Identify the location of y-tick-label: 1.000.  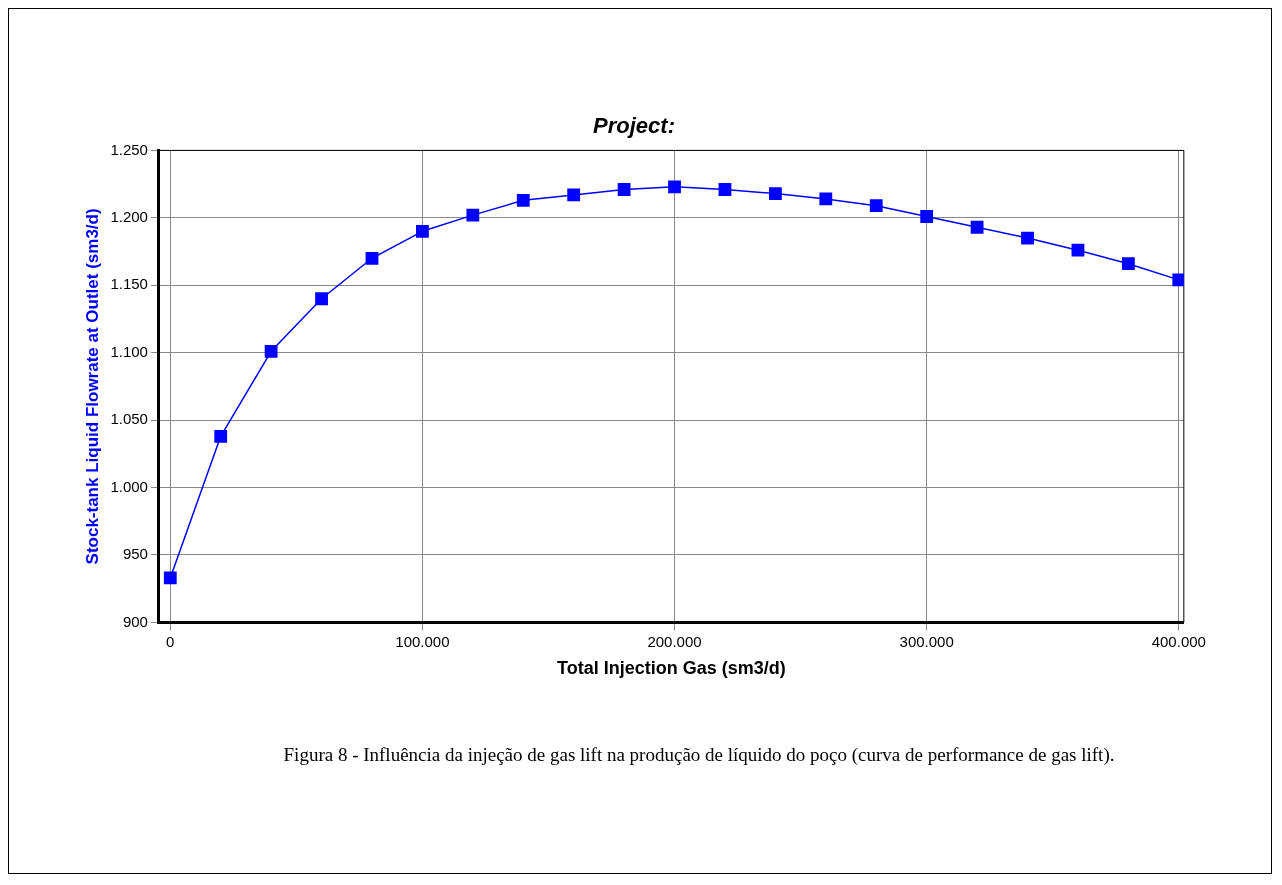
(129, 486).